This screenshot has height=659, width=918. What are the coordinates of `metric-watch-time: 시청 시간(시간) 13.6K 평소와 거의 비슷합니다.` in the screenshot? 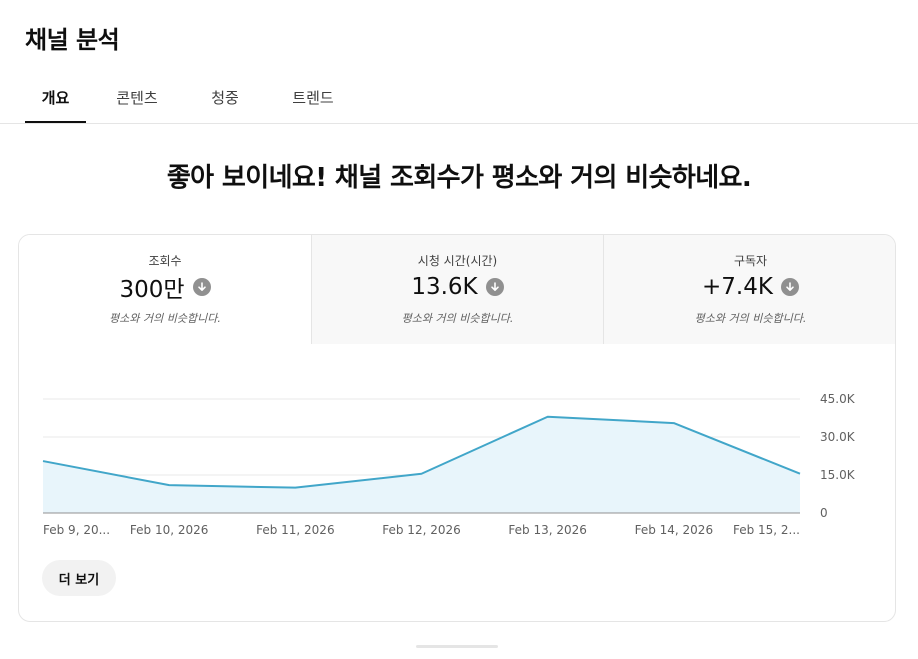 It's located at (457, 289).